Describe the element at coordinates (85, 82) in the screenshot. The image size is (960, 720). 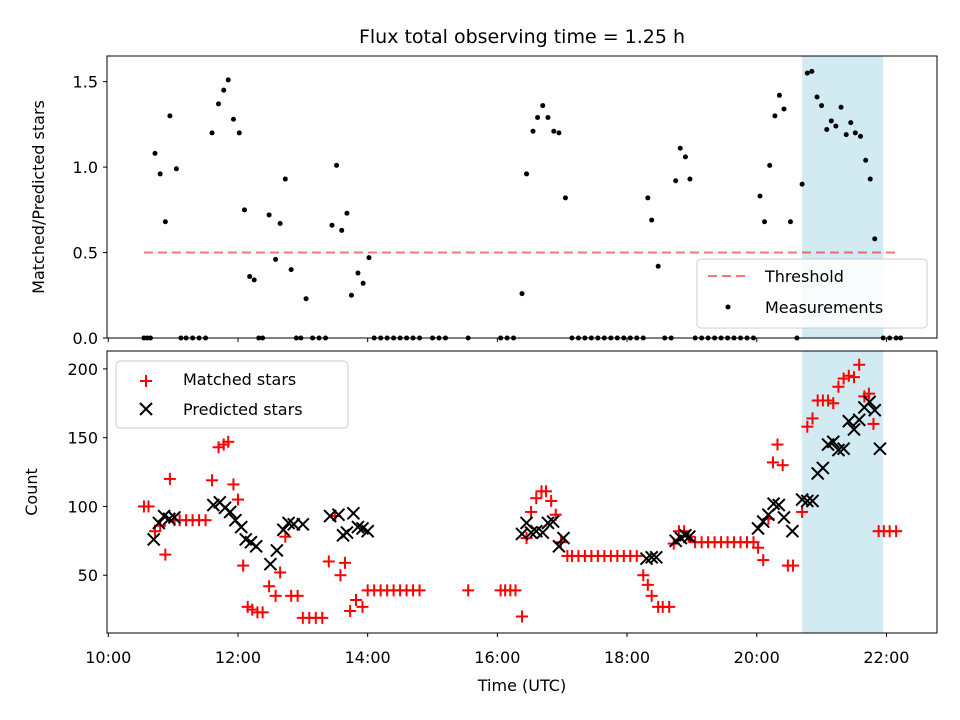
I see `top-ytick-label: 1.5` at that location.